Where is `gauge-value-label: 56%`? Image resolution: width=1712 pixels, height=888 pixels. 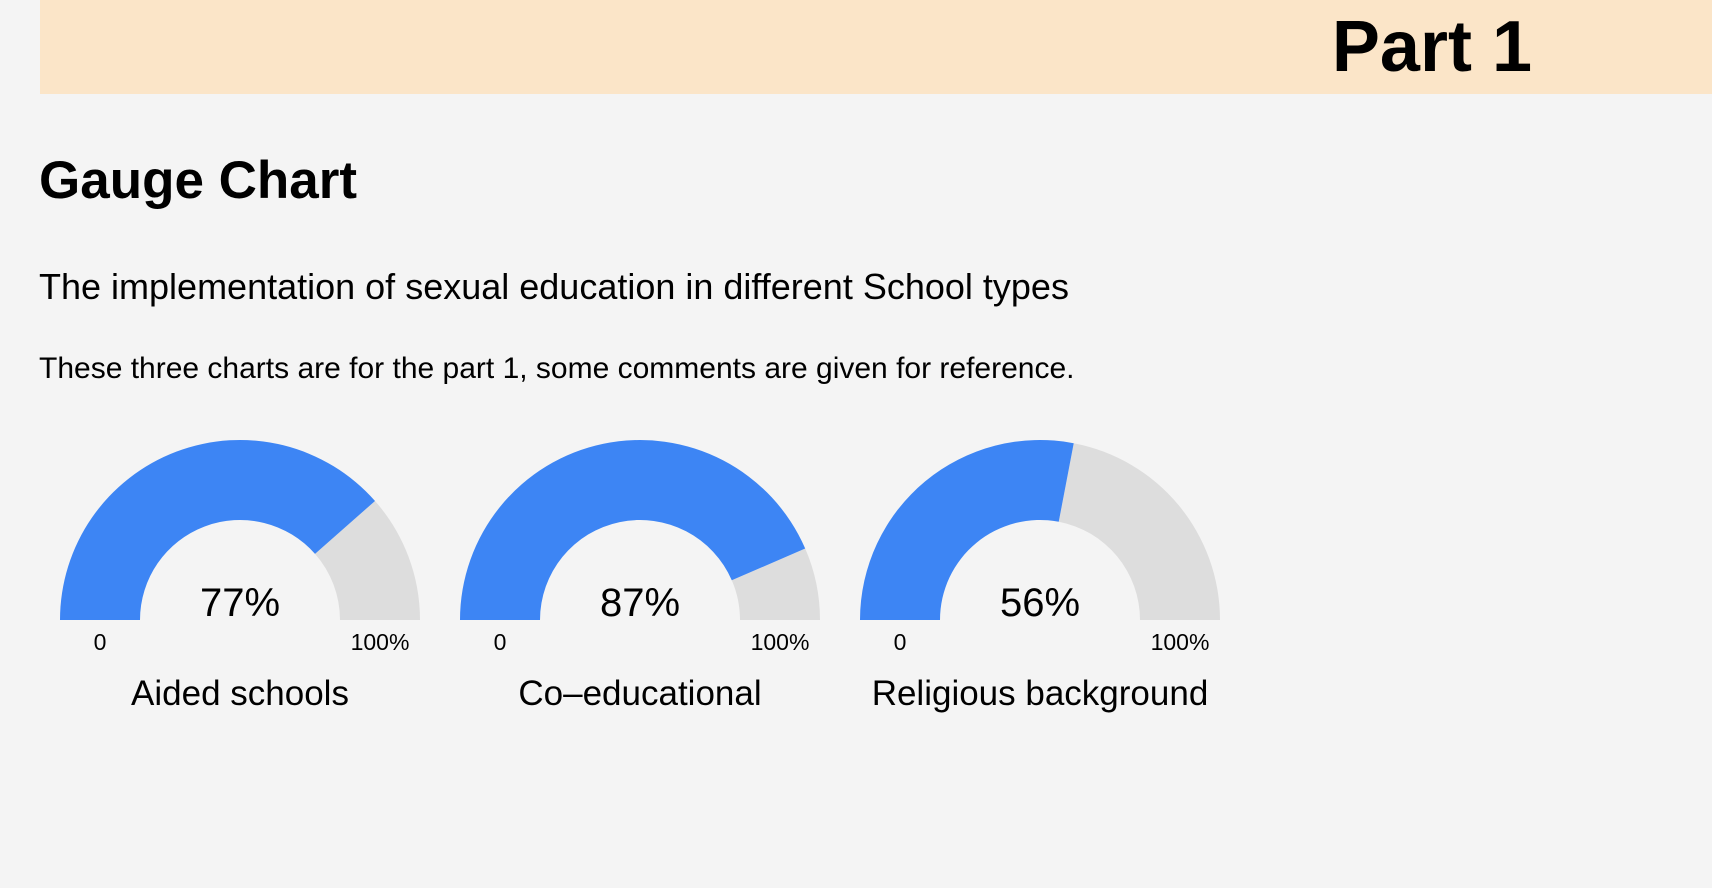 gauge-value-label: 56% is located at coordinates (1040, 603).